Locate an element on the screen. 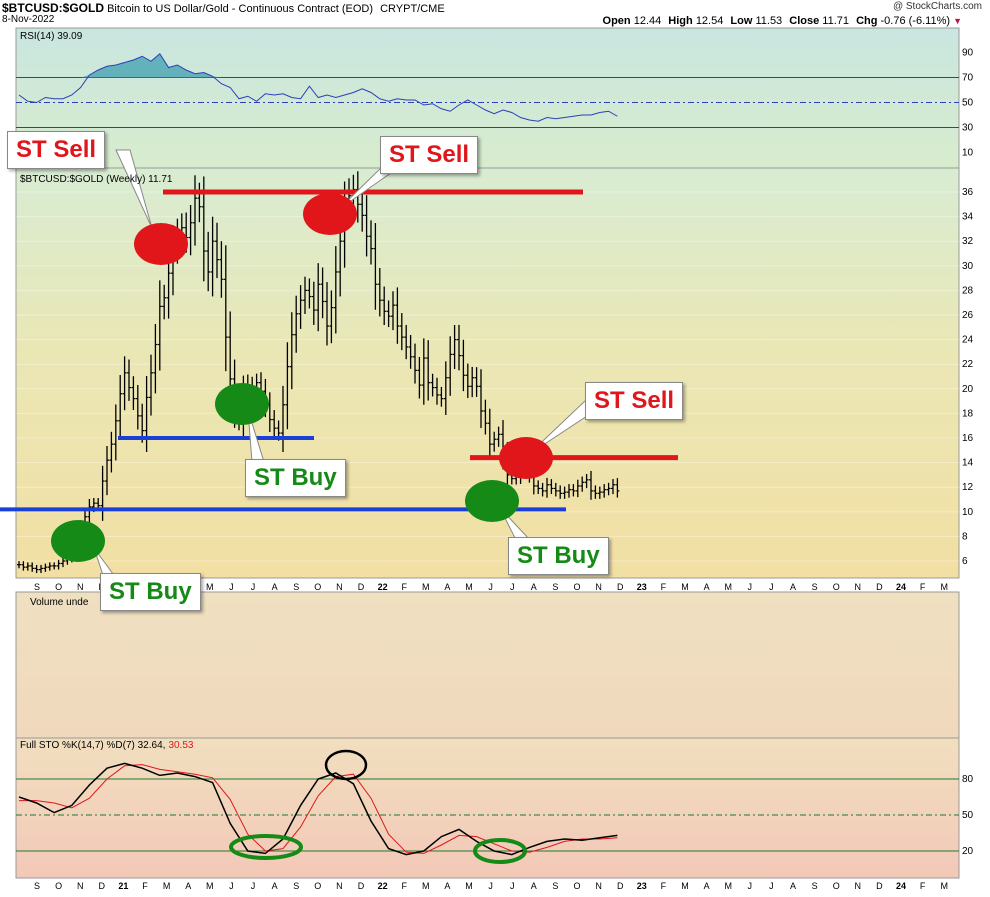  x-tick-label: 23 is located at coordinates (642, 886).